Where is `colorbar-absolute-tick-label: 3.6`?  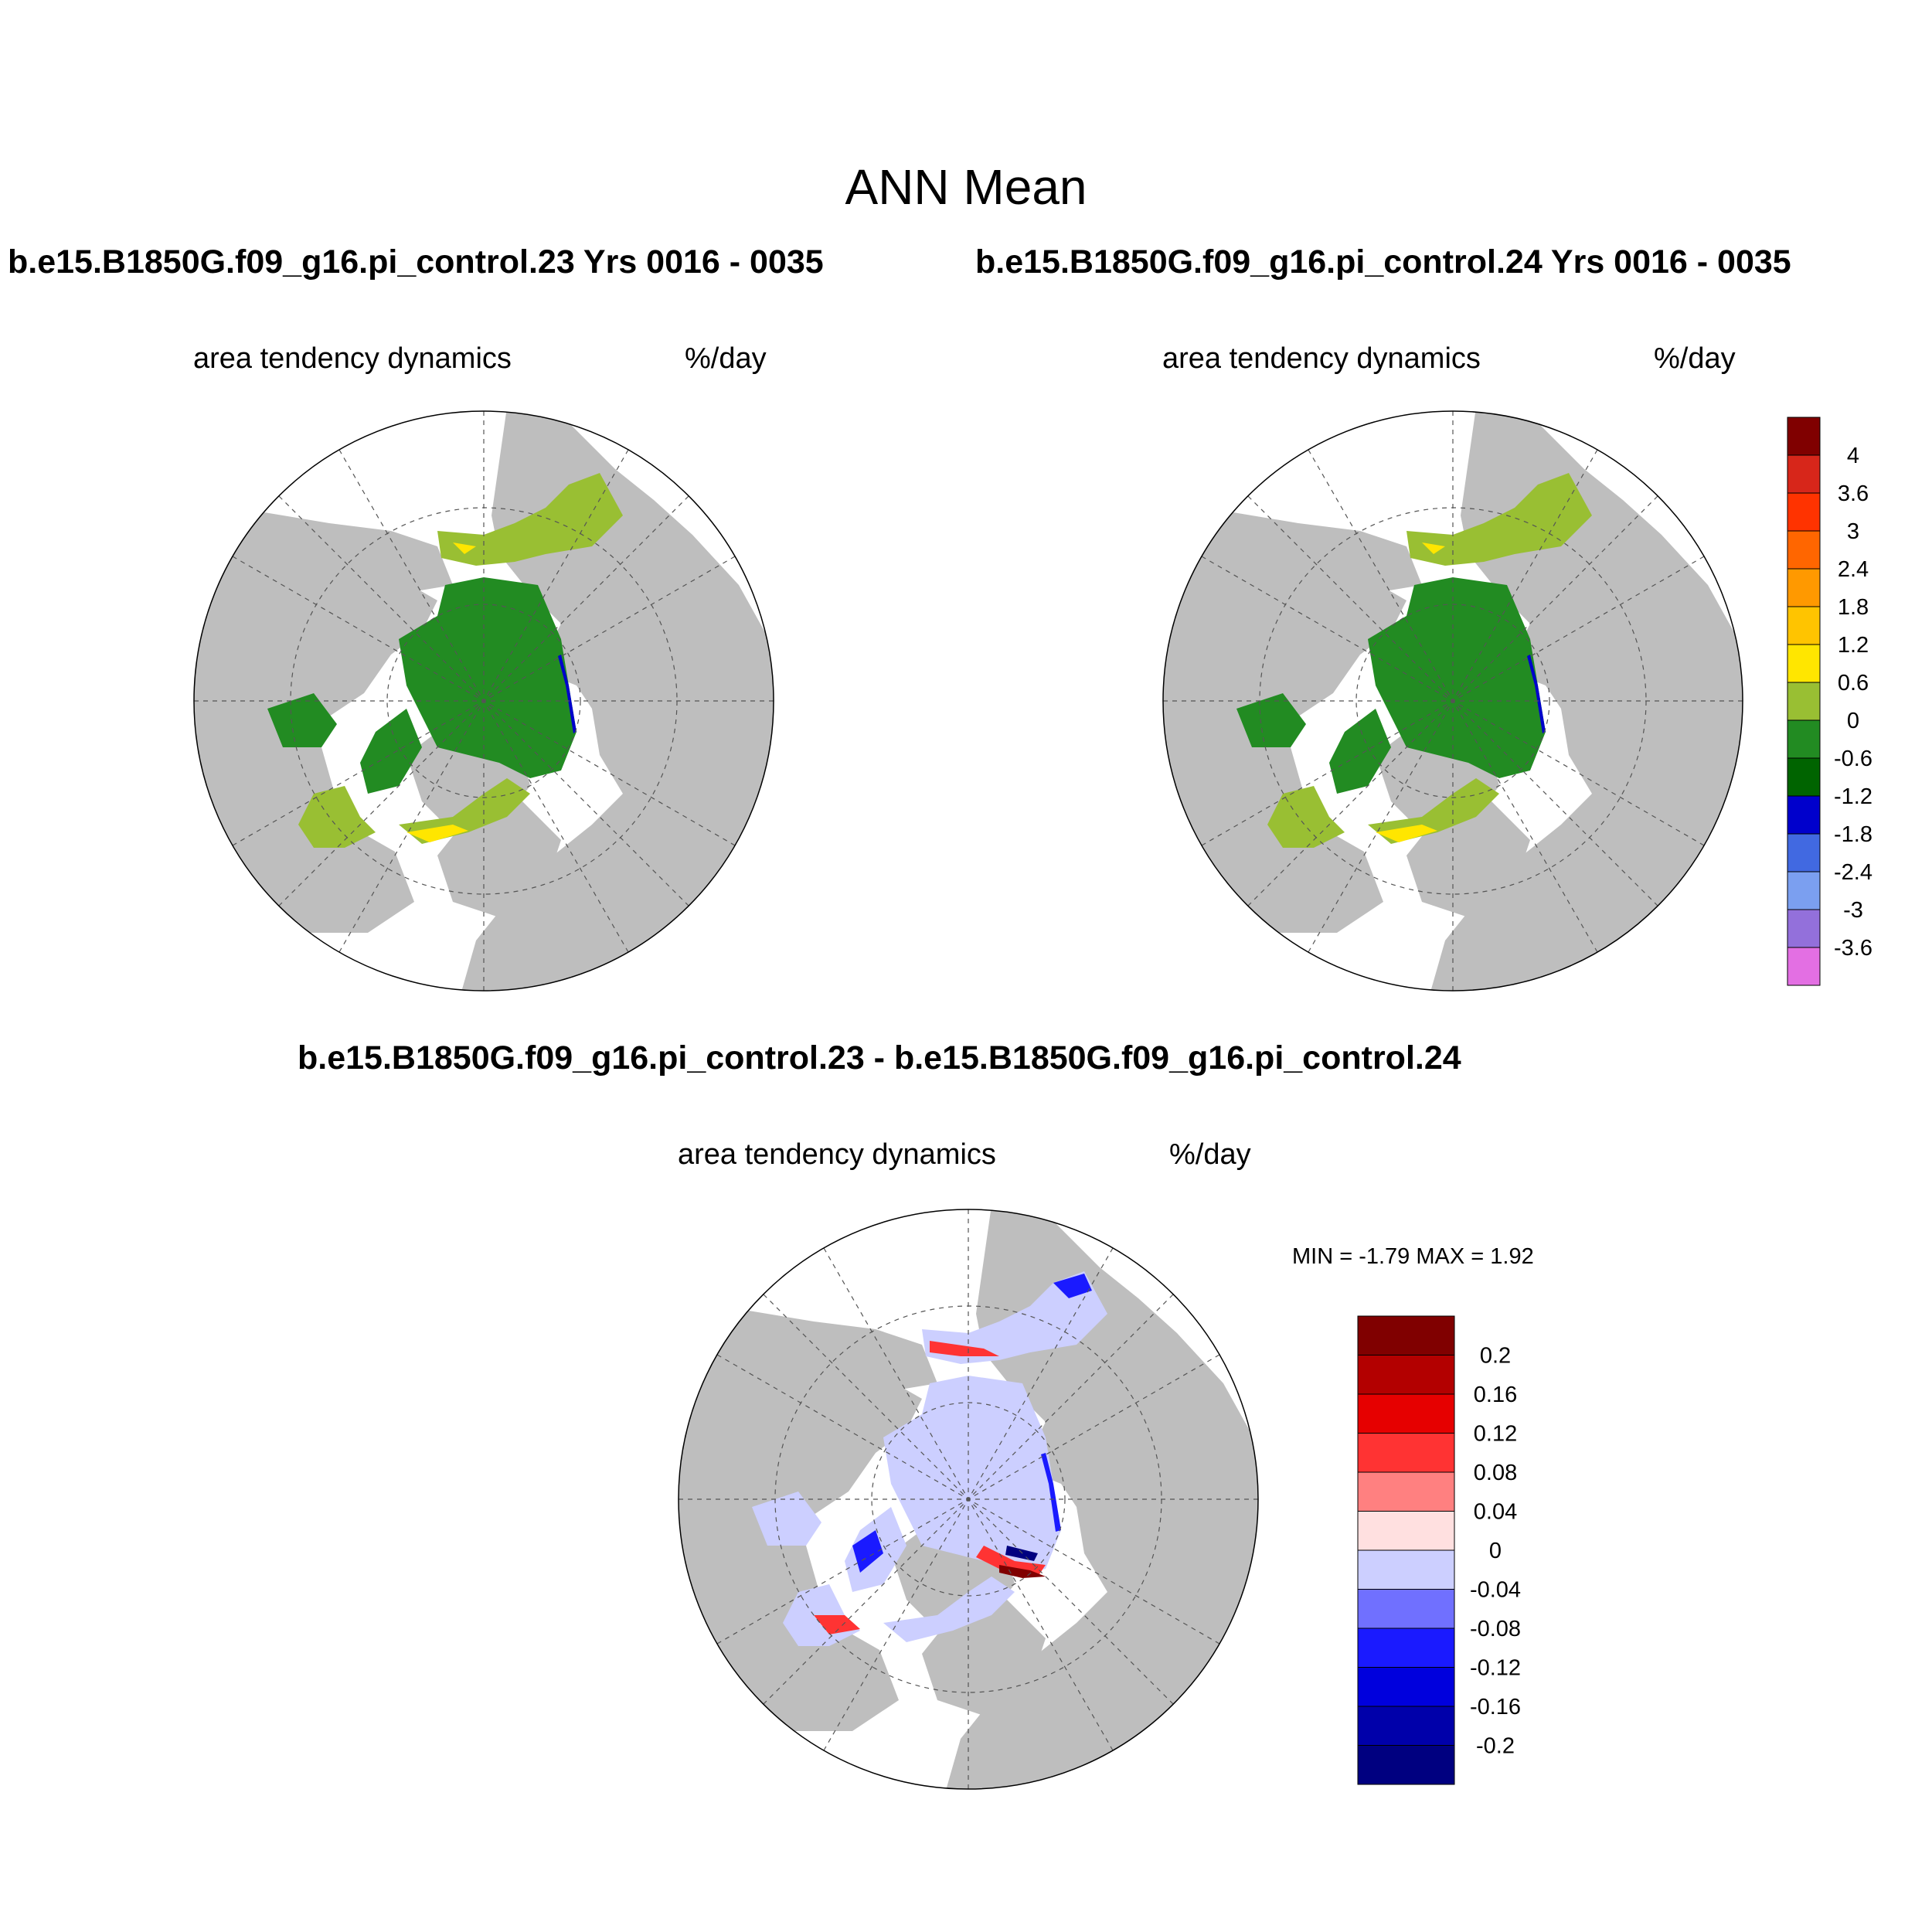 colorbar-absolute-tick-label: 3.6 is located at coordinates (1854, 493).